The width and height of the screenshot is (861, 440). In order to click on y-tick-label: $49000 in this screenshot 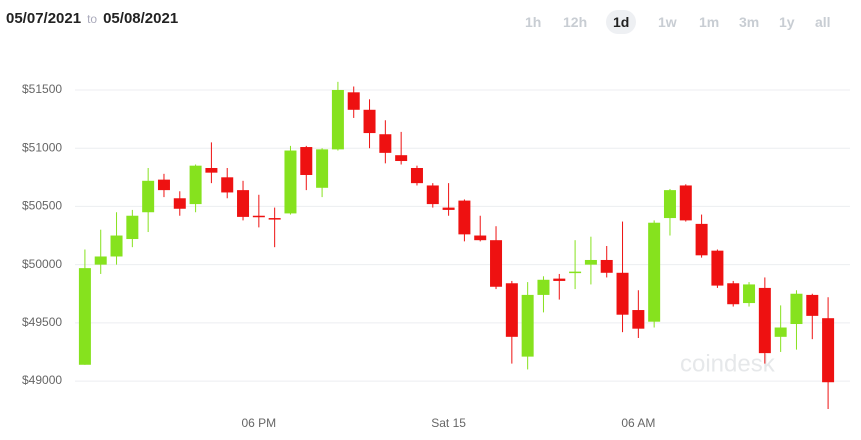, I will do `click(42, 380)`.